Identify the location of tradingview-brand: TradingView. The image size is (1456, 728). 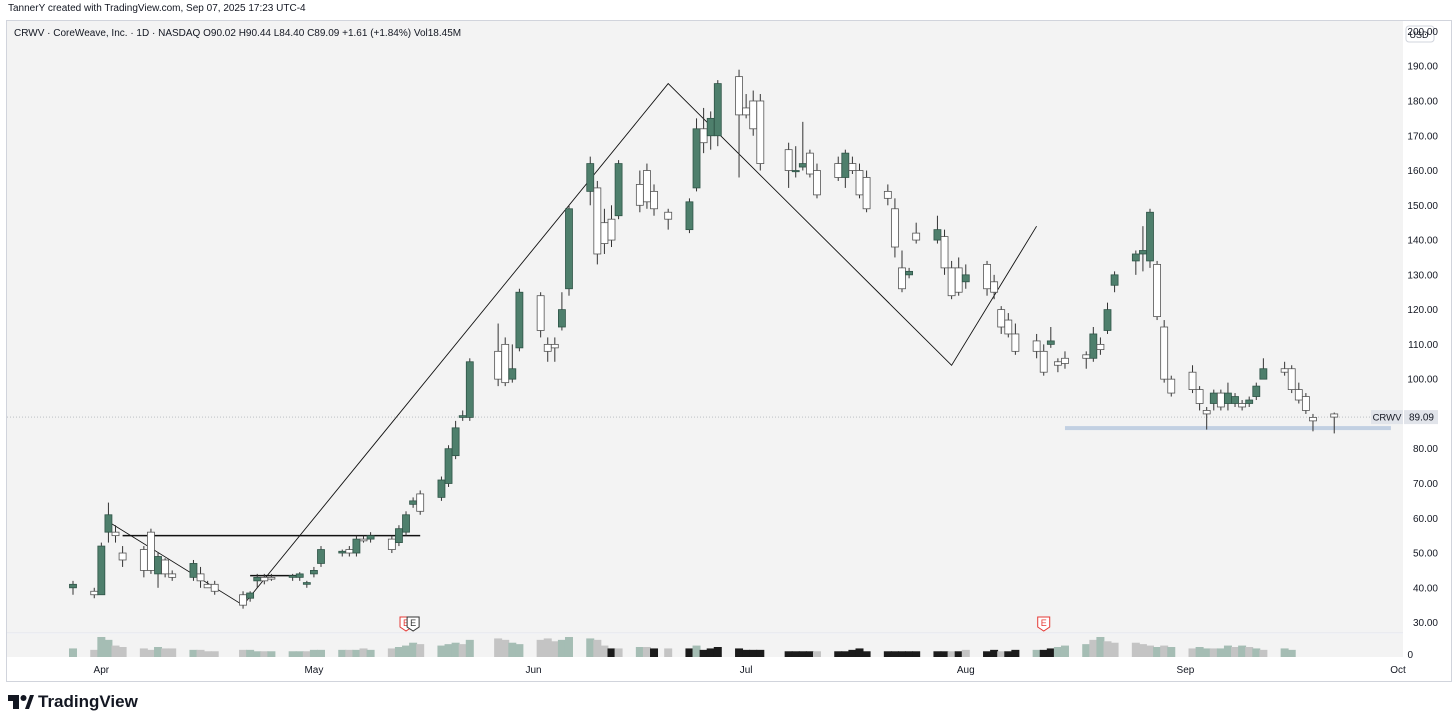
(73, 702).